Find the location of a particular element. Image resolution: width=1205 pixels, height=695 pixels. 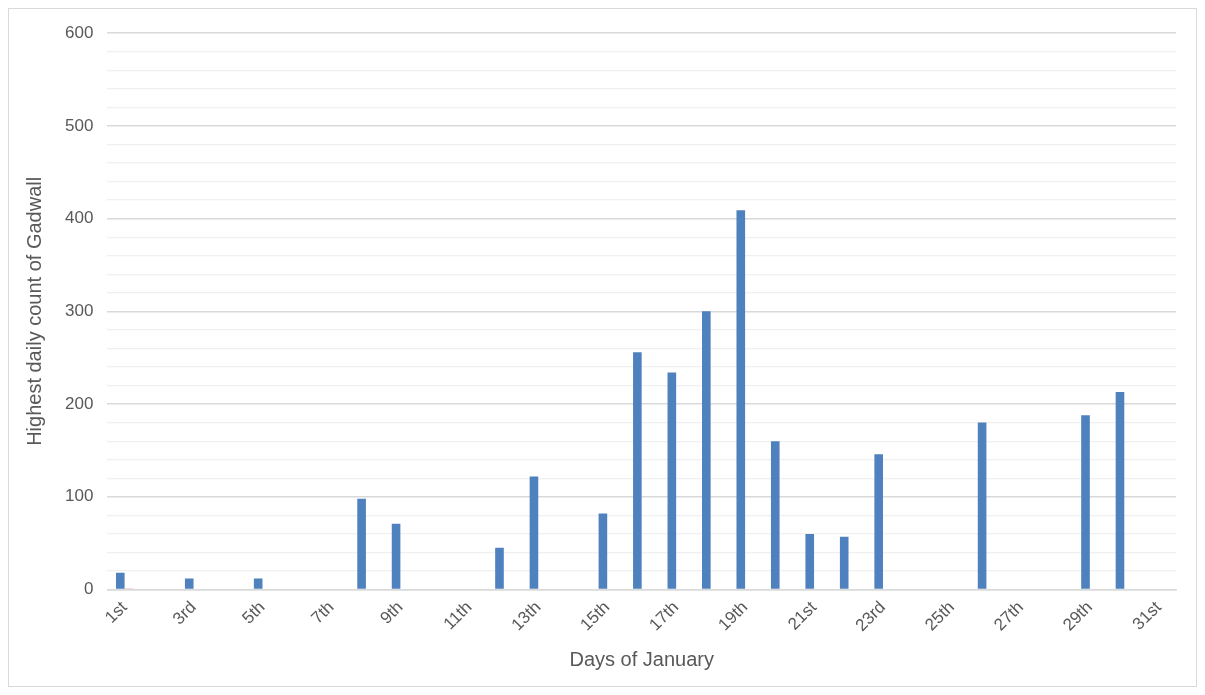

y-axis-title: Highest daily count of Gadwall is located at coordinates (33, 311).